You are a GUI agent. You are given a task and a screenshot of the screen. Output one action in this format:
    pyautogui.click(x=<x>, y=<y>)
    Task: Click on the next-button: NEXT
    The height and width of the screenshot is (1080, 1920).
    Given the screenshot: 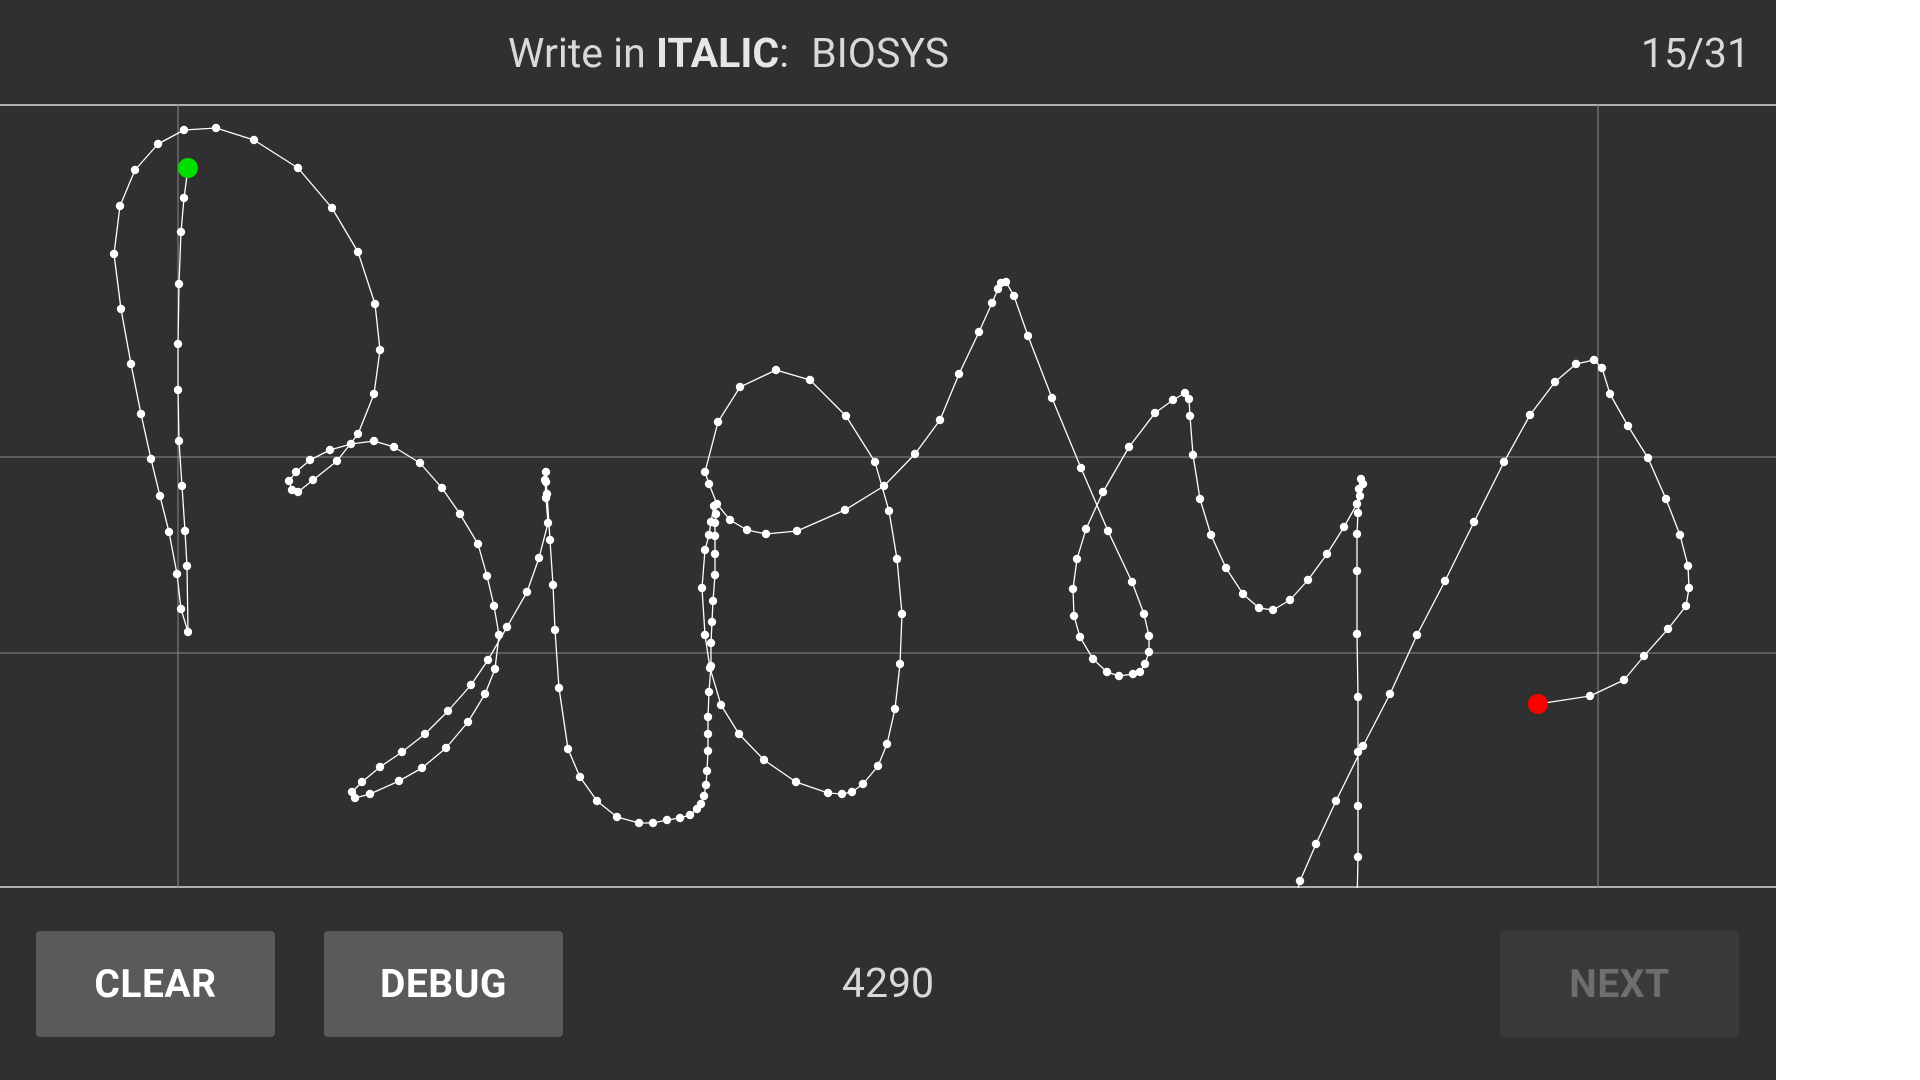 What is the action you would take?
    pyautogui.click(x=1619, y=984)
    